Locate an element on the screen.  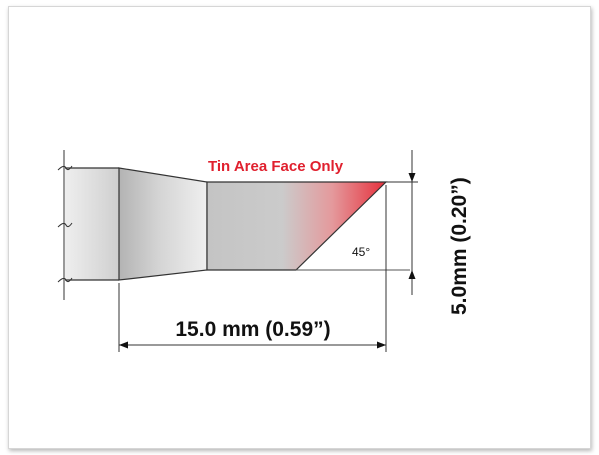
tip-base-section is located at coordinates (92, 224).